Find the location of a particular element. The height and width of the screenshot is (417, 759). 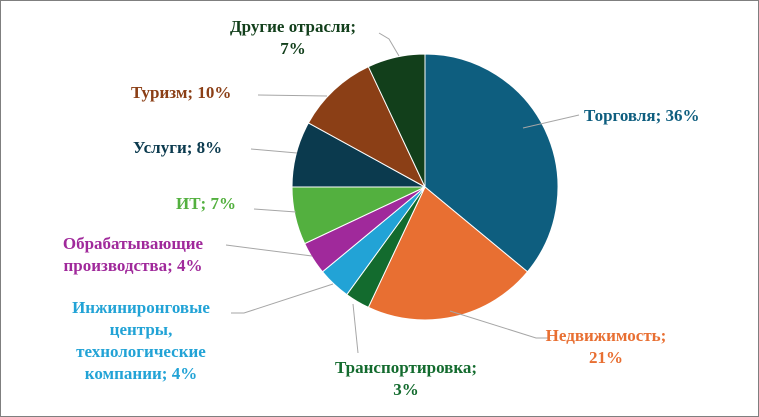

data-label-1: Торговля; 36% is located at coordinates (642, 115).